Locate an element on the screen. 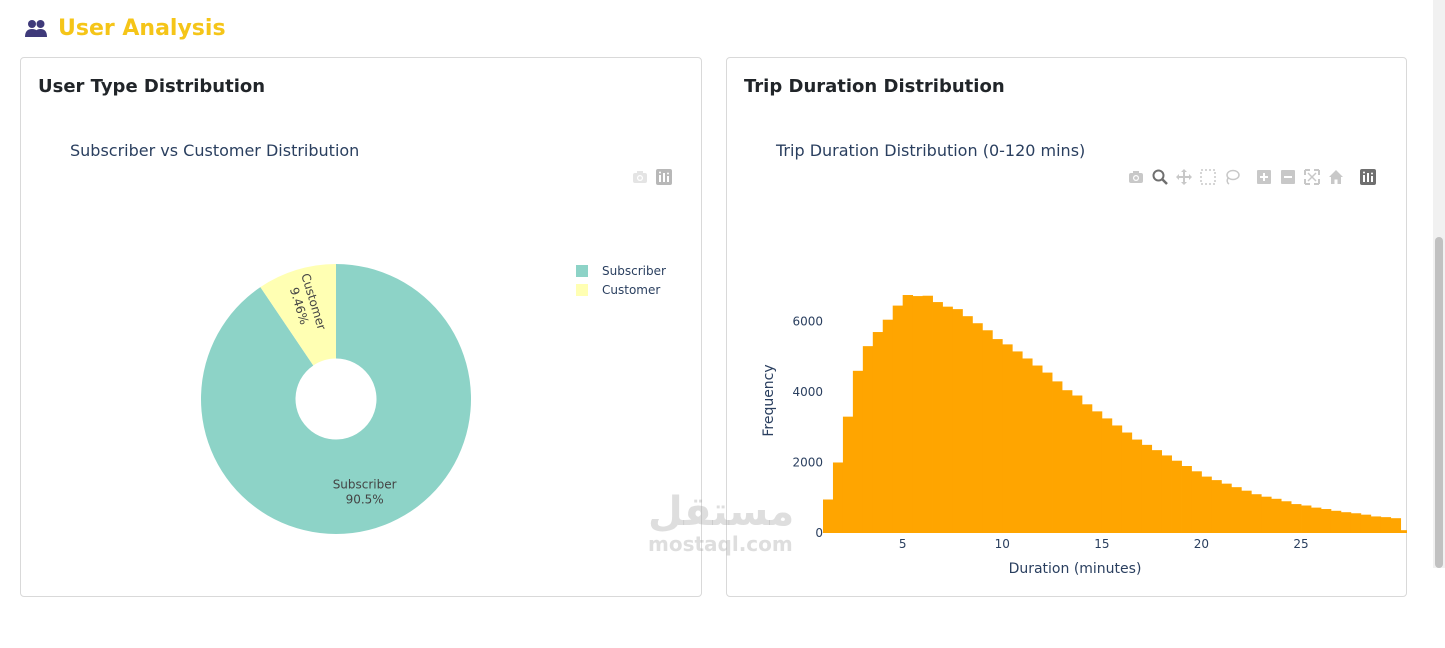  x-axis-label: Duration (minutes) is located at coordinates (1075, 569).